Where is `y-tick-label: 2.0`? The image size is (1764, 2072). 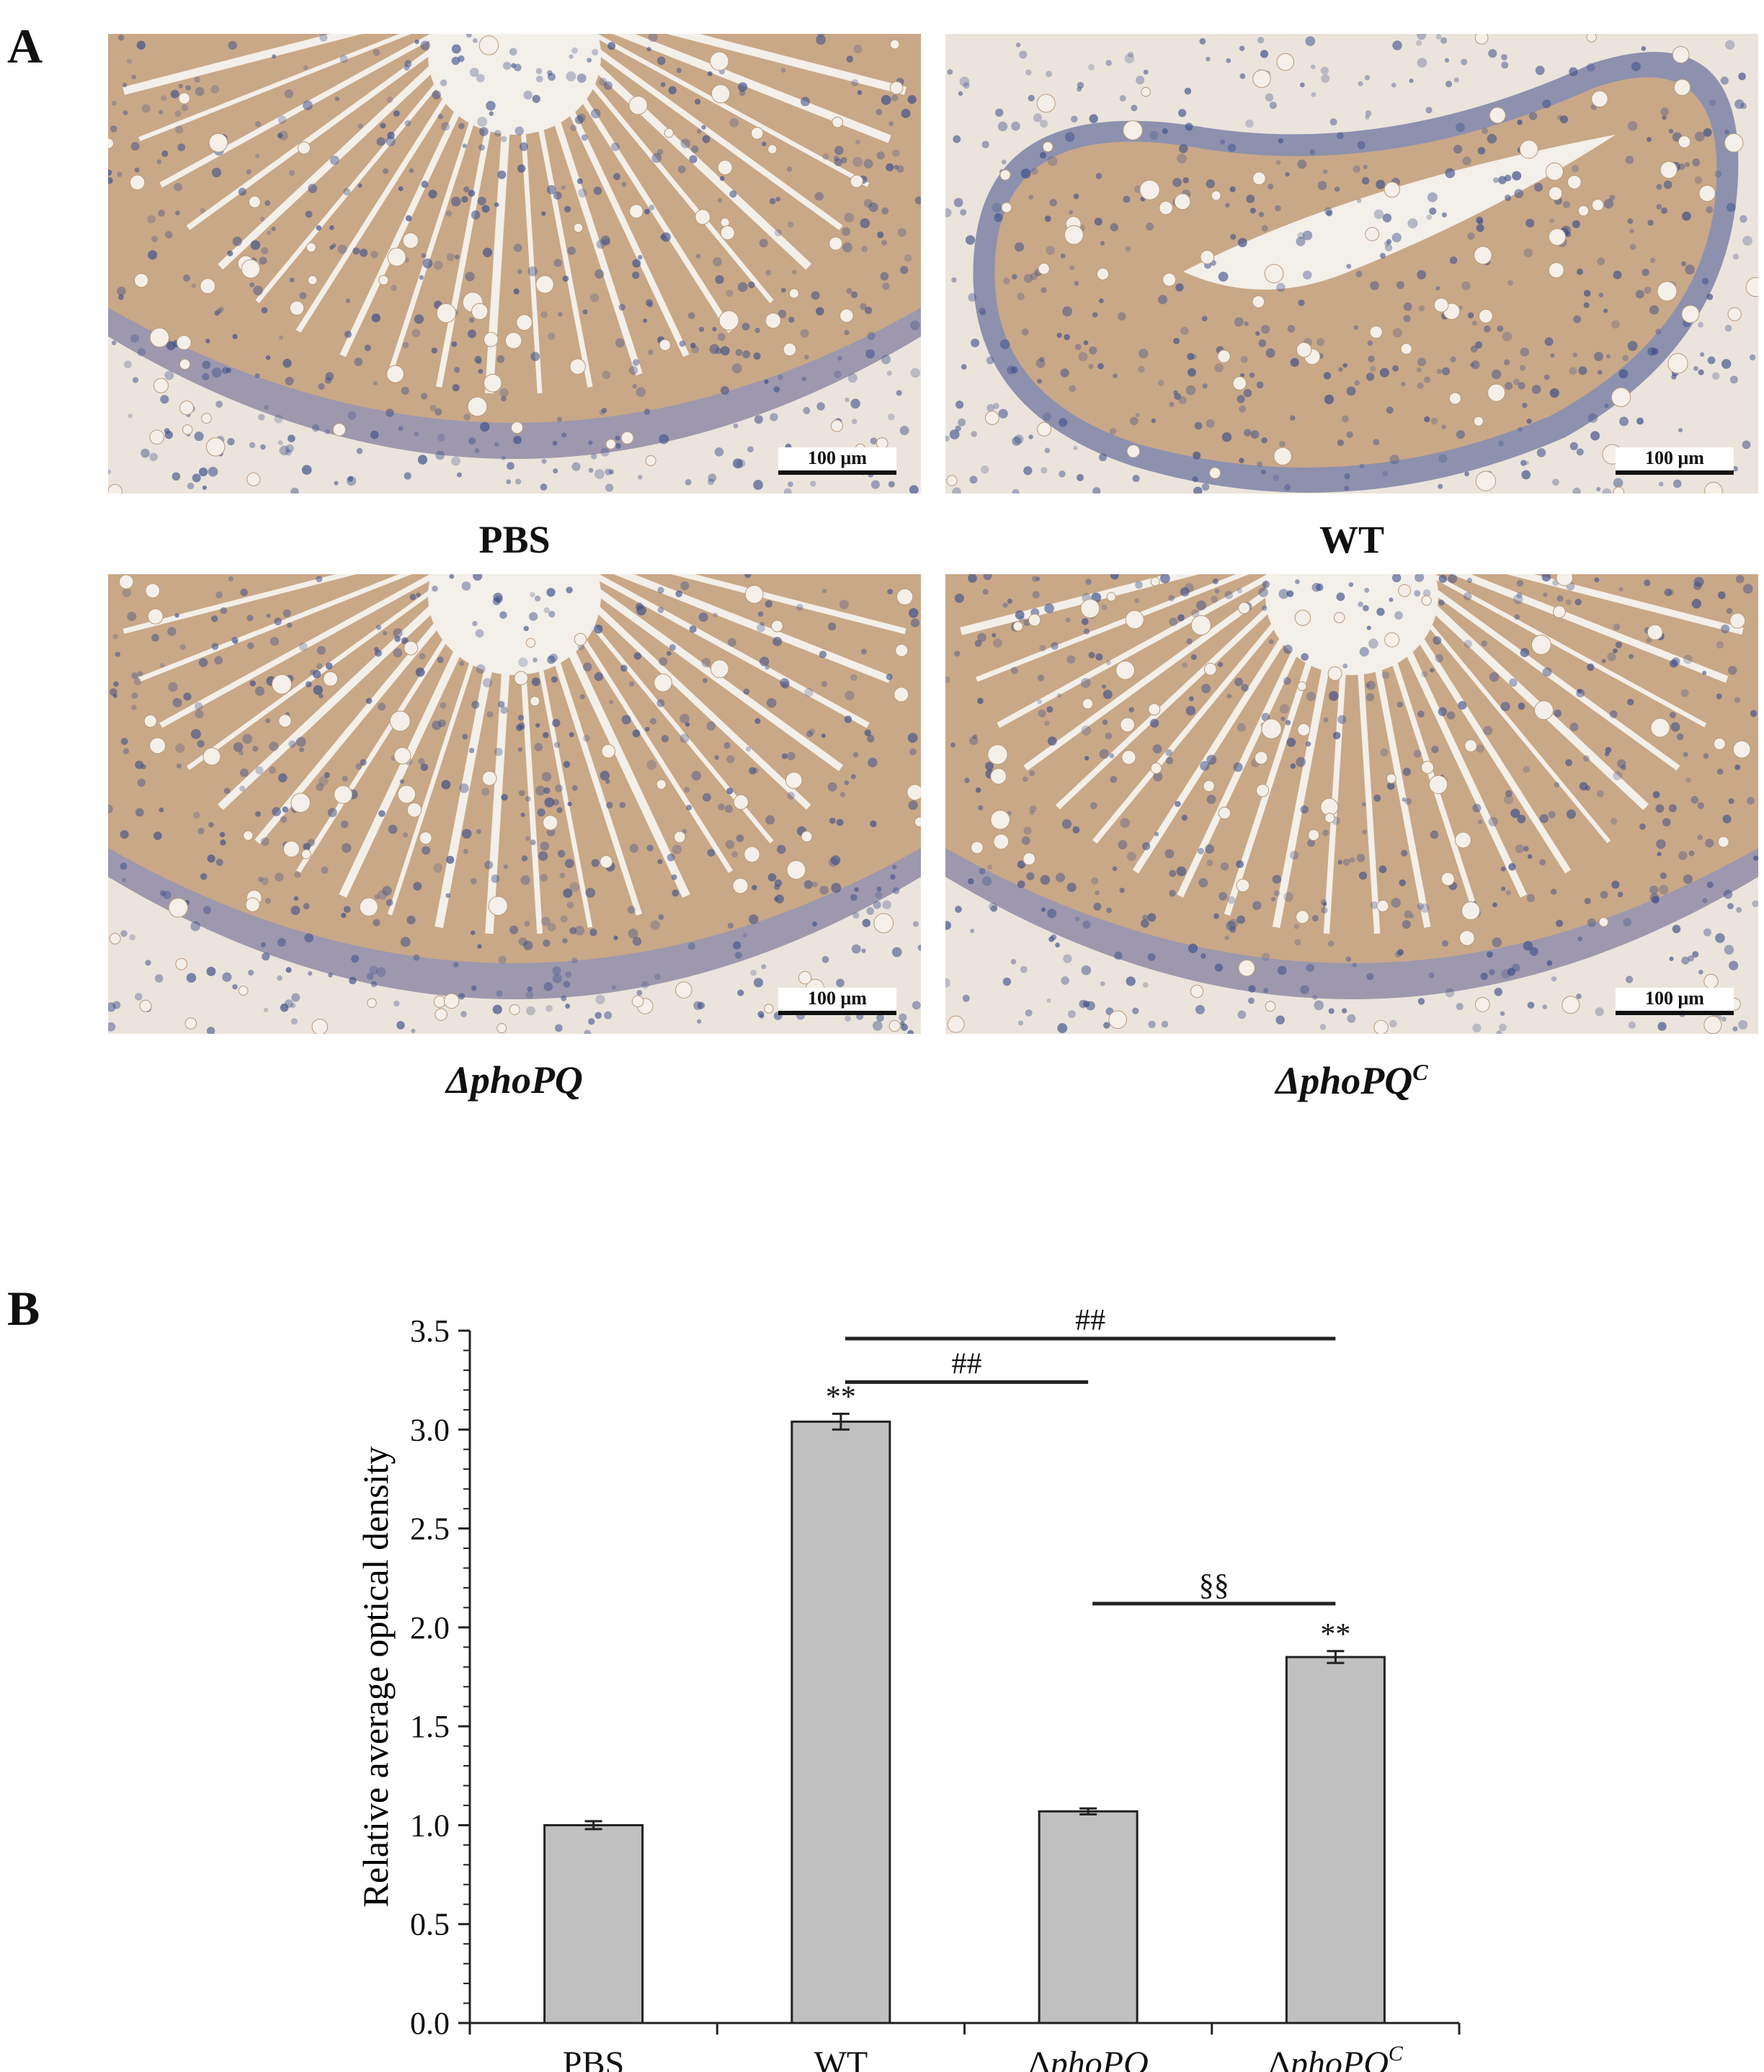 y-tick-label: 2.0 is located at coordinates (430, 1628).